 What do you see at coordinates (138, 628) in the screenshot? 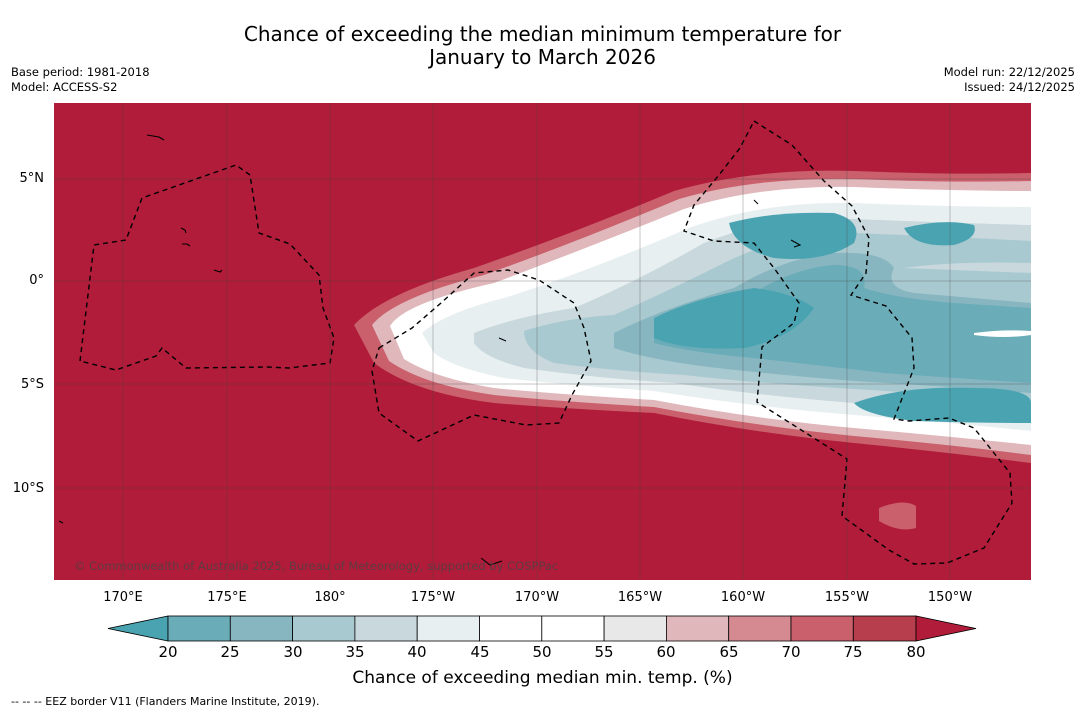
I see `colorbar-low-arrow` at bounding box center [138, 628].